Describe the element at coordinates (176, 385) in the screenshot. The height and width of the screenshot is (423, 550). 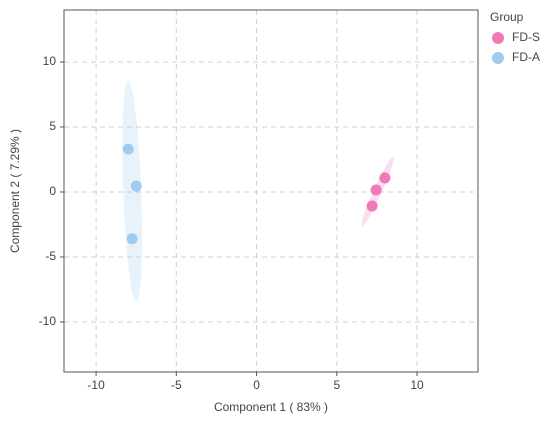
I see `x-tick-label: -5` at that location.